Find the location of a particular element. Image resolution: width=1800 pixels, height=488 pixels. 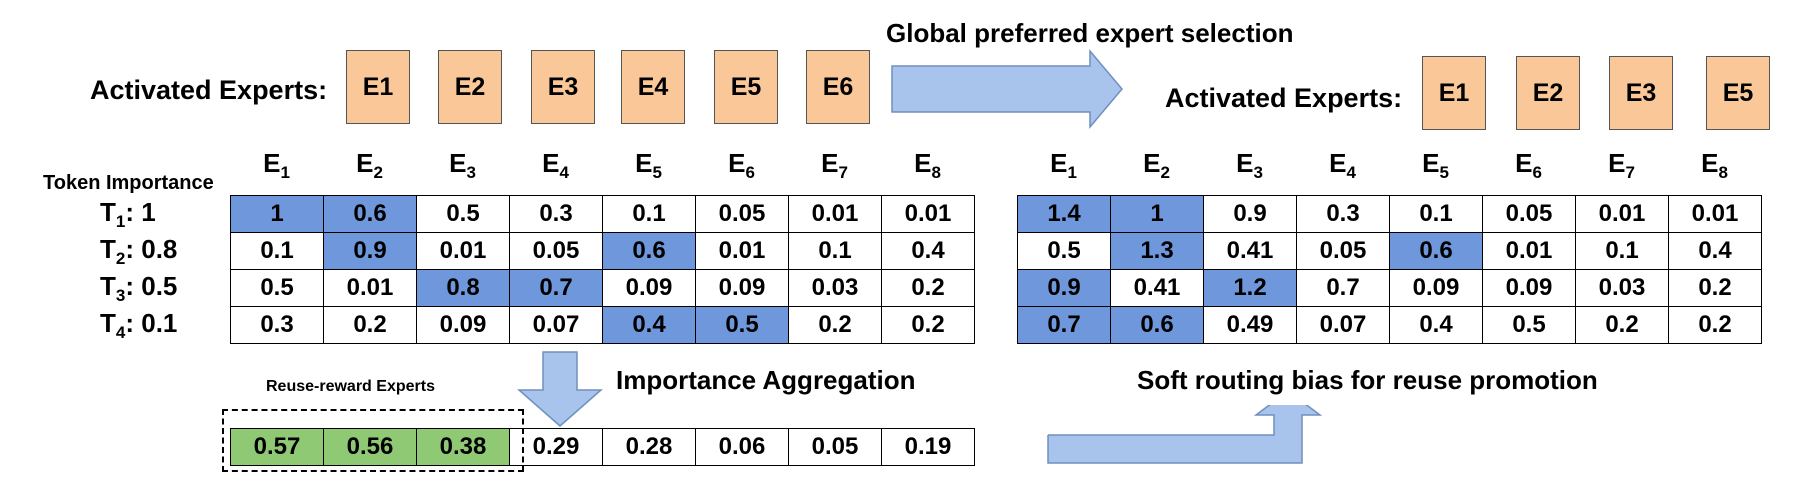

column-header-index: 1 is located at coordinates (285, 172).